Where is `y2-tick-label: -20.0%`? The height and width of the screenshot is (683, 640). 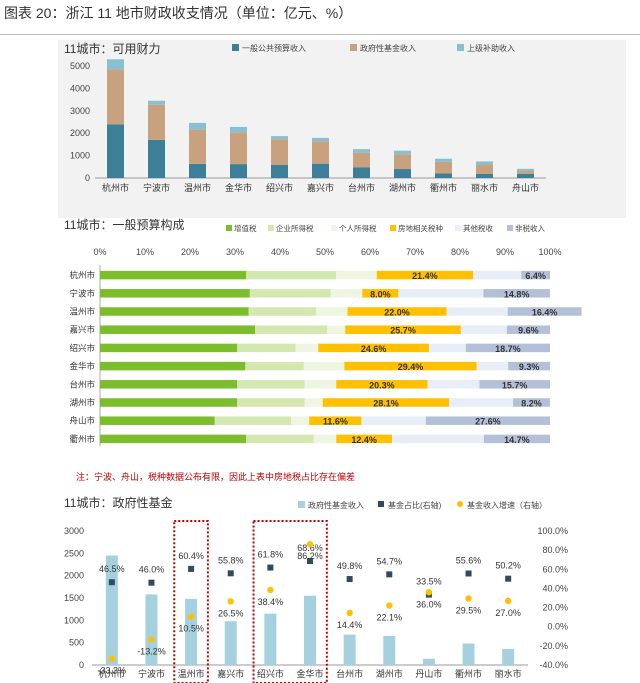 y2-tick-label: -20.0% is located at coordinates (553, 646).